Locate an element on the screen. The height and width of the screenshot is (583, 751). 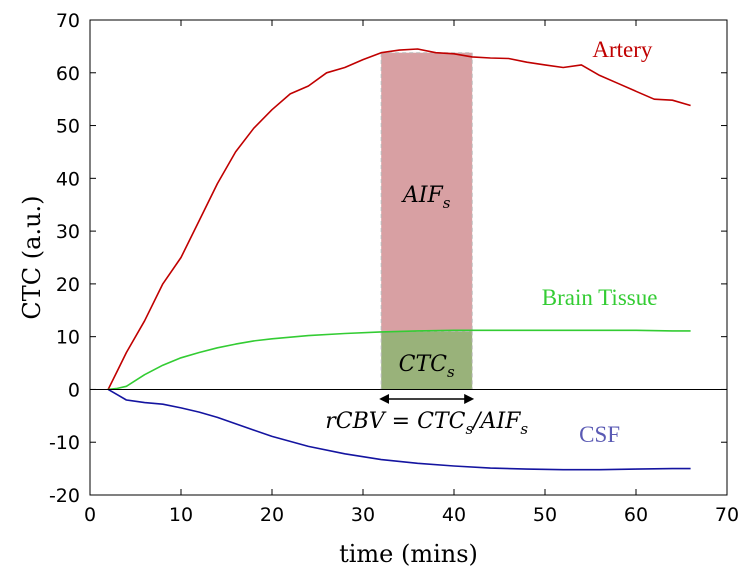
y-tick-label: -10 is located at coordinates (64, 443).